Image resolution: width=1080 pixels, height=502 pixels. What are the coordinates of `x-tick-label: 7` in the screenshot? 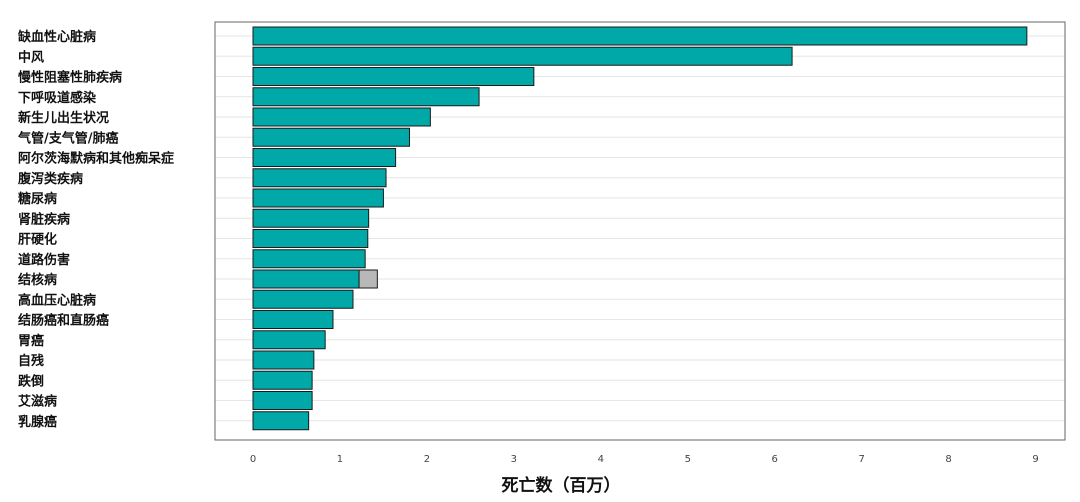 It's located at (861, 459).